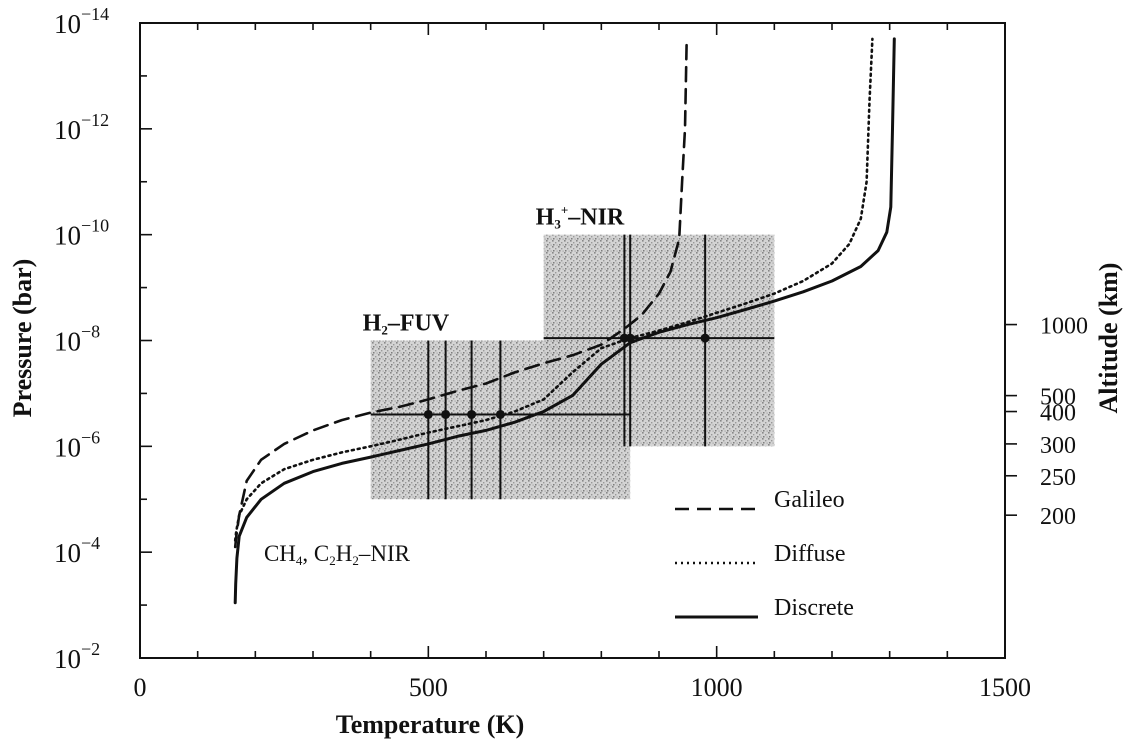 The width and height of the screenshot is (1129, 744). What do you see at coordinates (384, 330) in the screenshot?
I see `region-label-sub: 2` at bounding box center [384, 330].